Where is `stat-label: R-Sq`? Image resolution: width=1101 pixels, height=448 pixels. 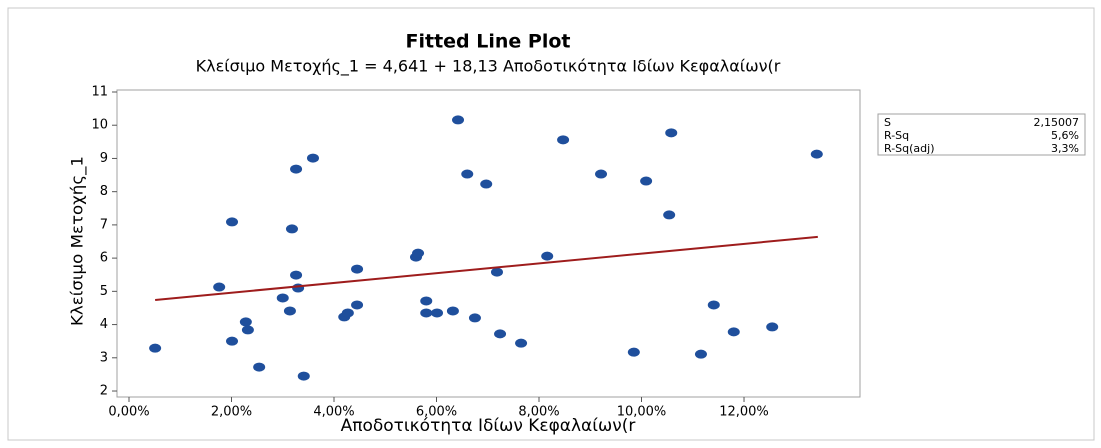
stat-label: R-Sq is located at coordinates (896, 135).